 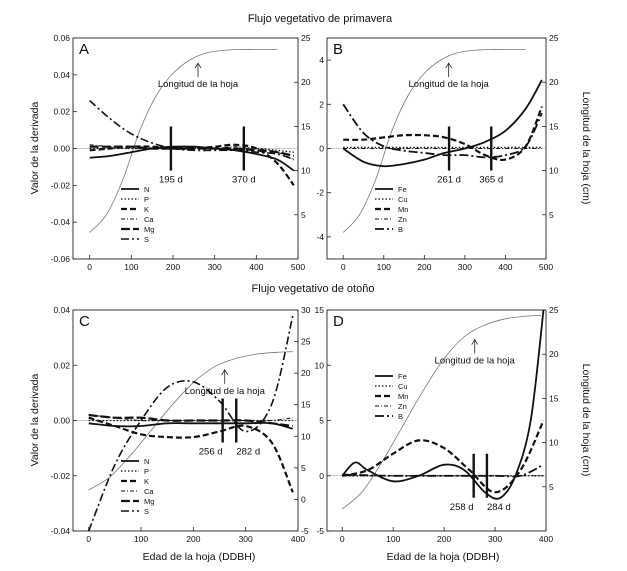 What do you see at coordinates (320, 365) in the screenshot?
I see `panel-d-ytick-label: 10` at bounding box center [320, 365].